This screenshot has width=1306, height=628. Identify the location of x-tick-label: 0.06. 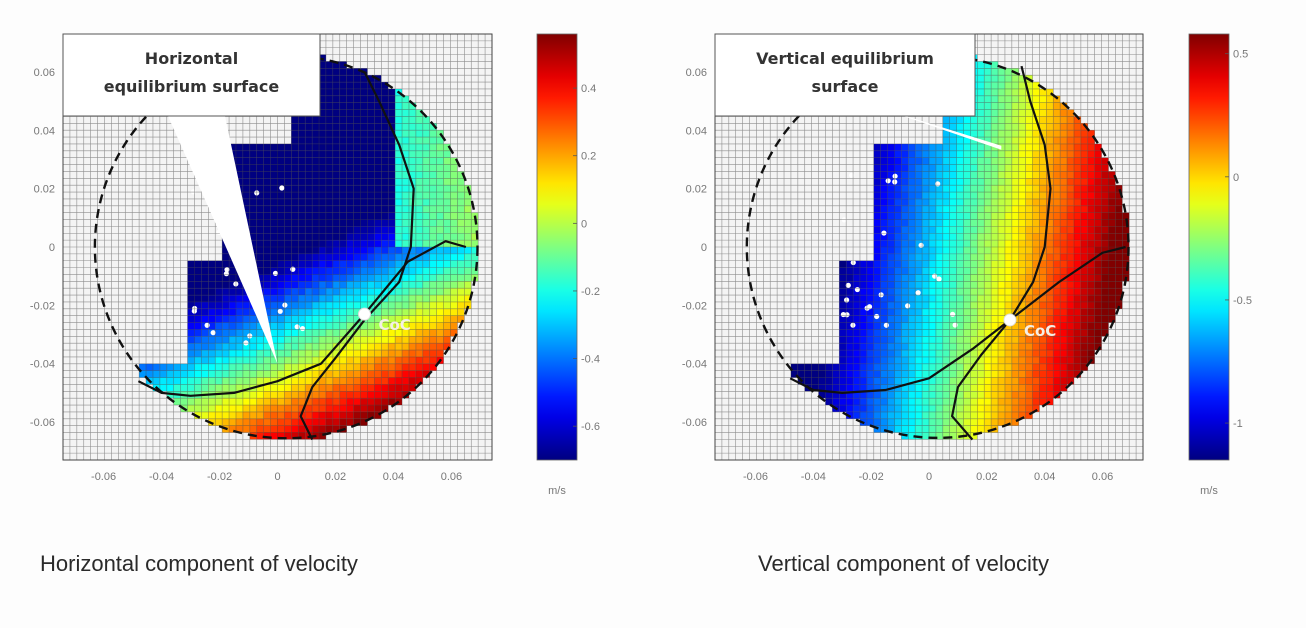
(1102, 477).